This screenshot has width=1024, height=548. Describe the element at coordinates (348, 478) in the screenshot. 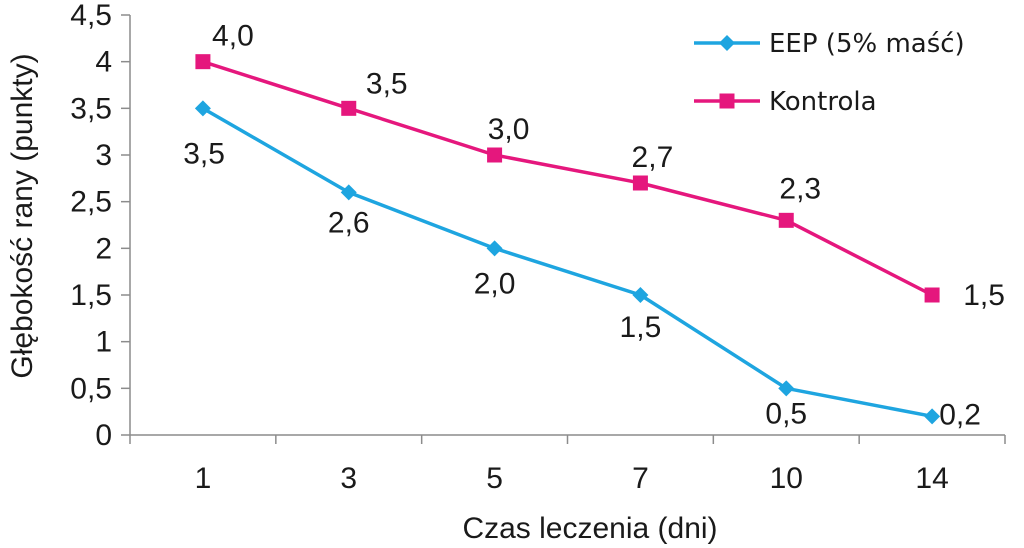

I see `x-tick-label: 3` at that location.